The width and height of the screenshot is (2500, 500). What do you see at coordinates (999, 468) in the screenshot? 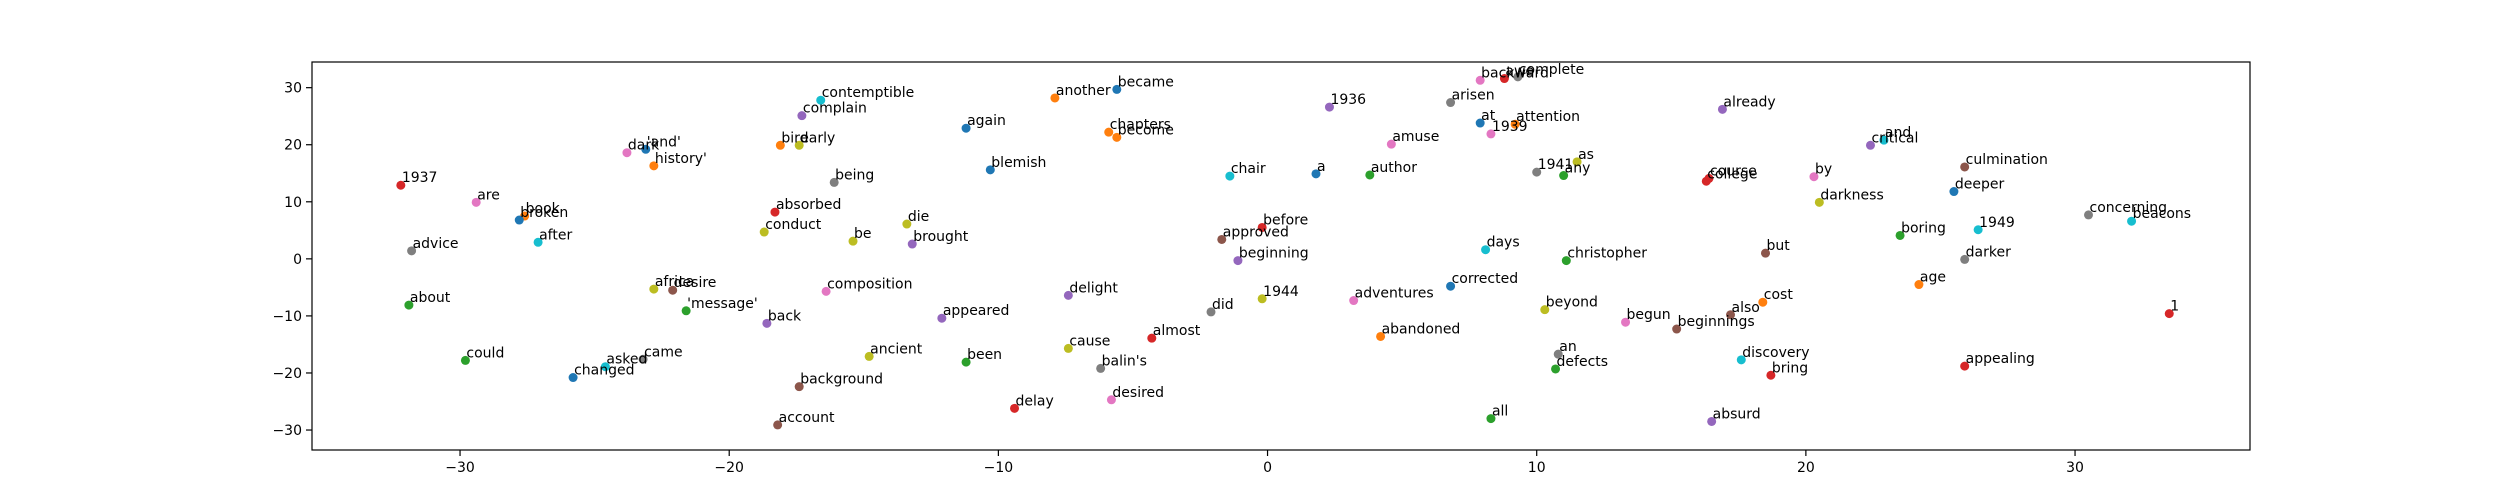
I see `x-tick-label: −10` at bounding box center [999, 468].